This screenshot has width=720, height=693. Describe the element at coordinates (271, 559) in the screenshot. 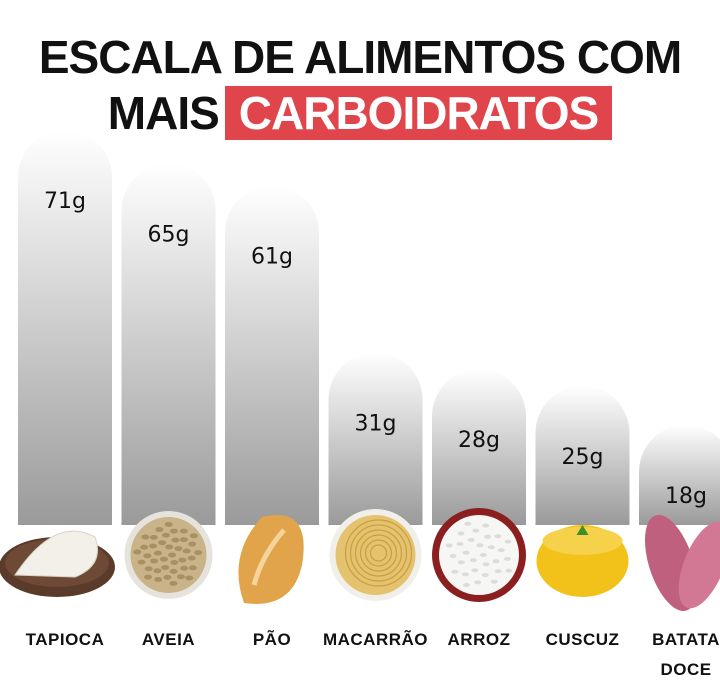

I see `bread-icon` at that location.